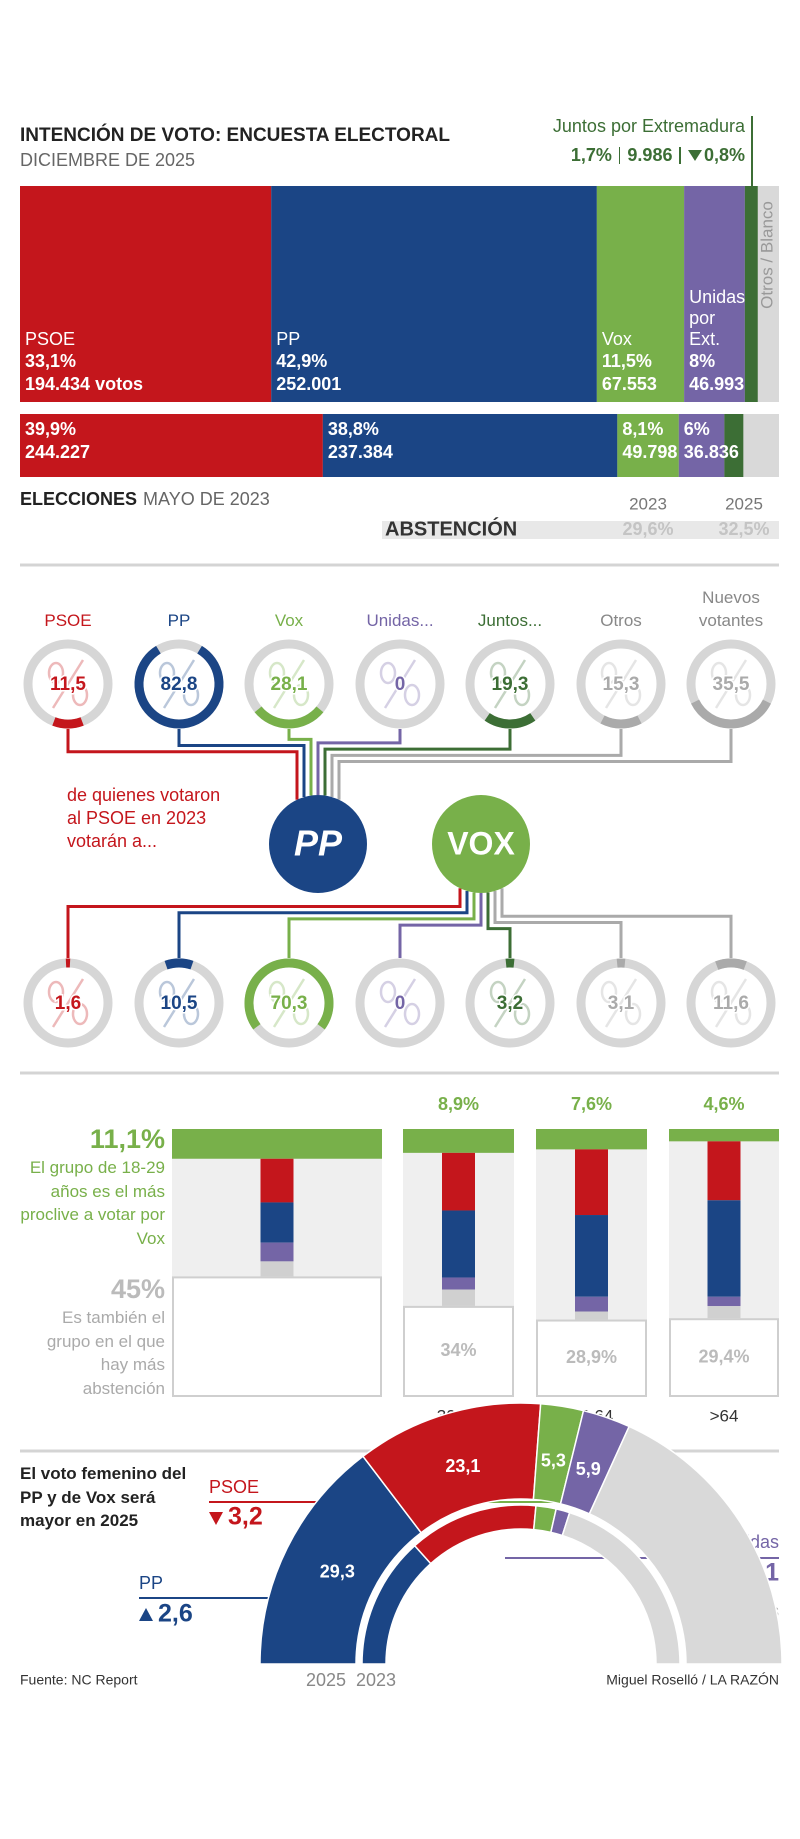 Image resolution: width=800 pixels, height=1839 pixels. Describe the element at coordinates (400, 1003) in the screenshot. I see `ring` at that location.